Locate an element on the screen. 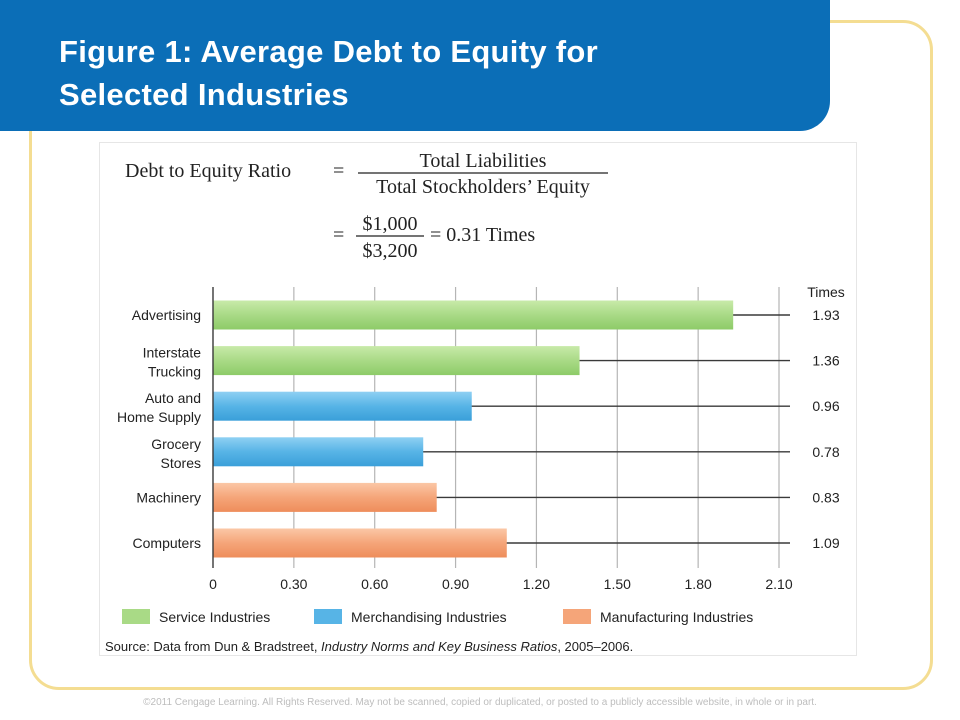  value-label-machinery: 0.83 is located at coordinates (825, 497).